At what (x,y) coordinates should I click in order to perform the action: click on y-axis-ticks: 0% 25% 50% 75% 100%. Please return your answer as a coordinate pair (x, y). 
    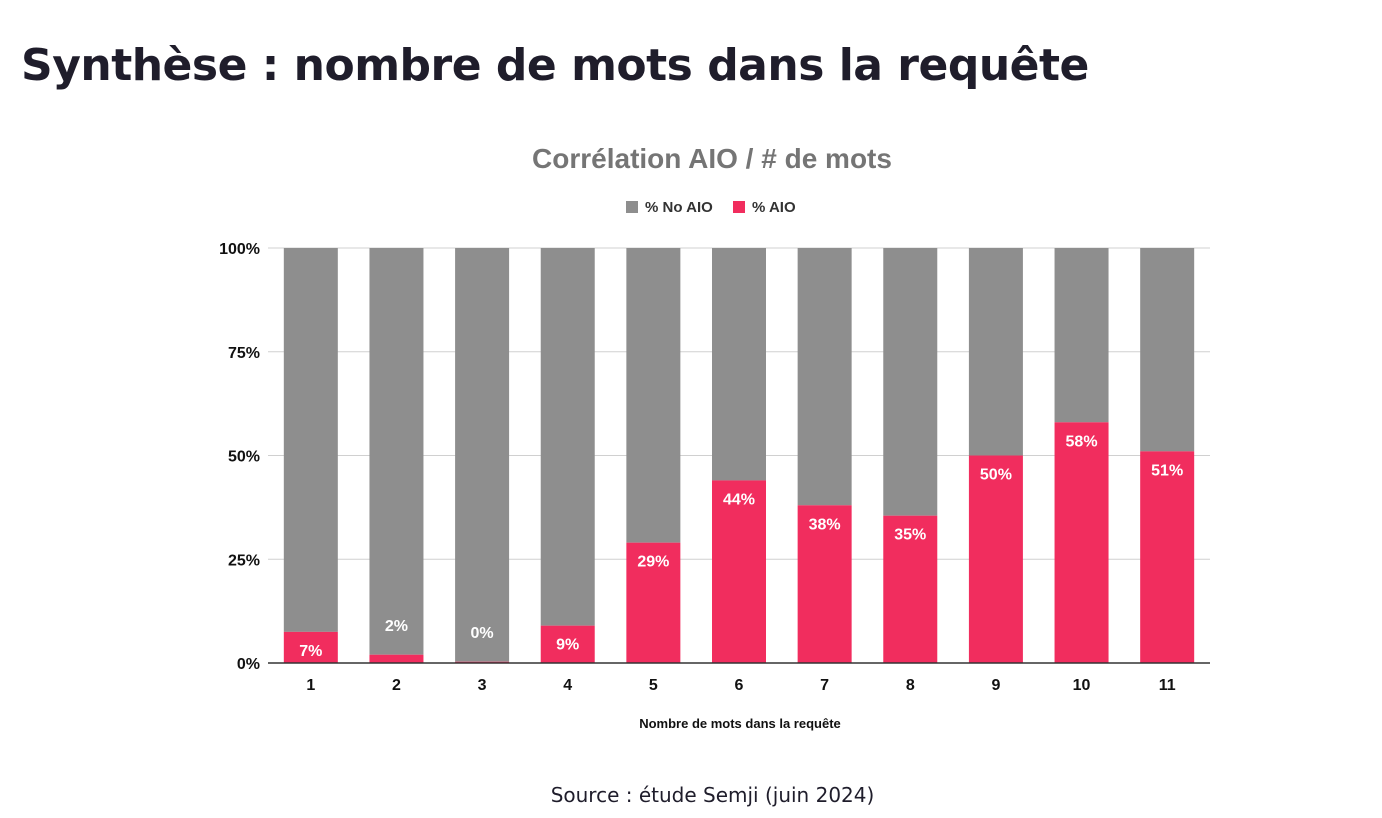
    Looking at the image, I should click on (239, 457).